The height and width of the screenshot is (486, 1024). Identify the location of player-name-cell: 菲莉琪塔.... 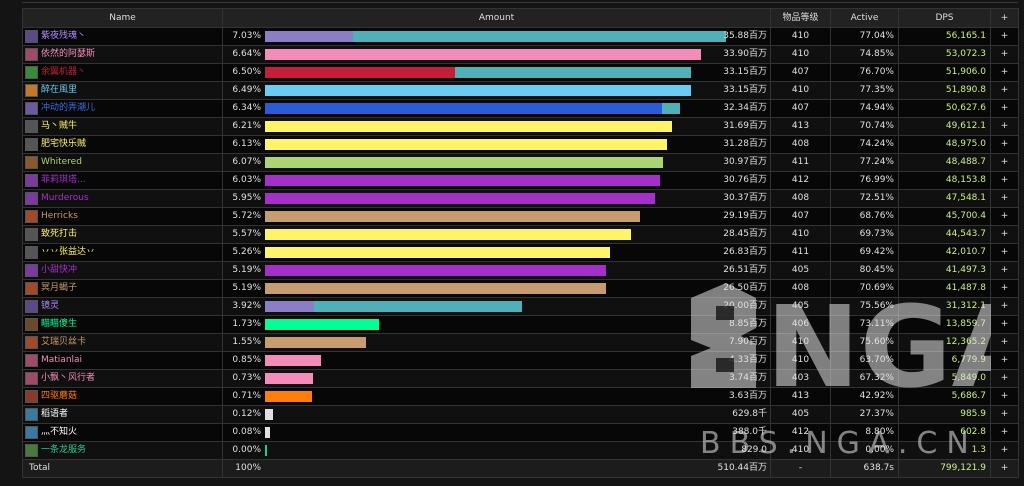
(122, 180).